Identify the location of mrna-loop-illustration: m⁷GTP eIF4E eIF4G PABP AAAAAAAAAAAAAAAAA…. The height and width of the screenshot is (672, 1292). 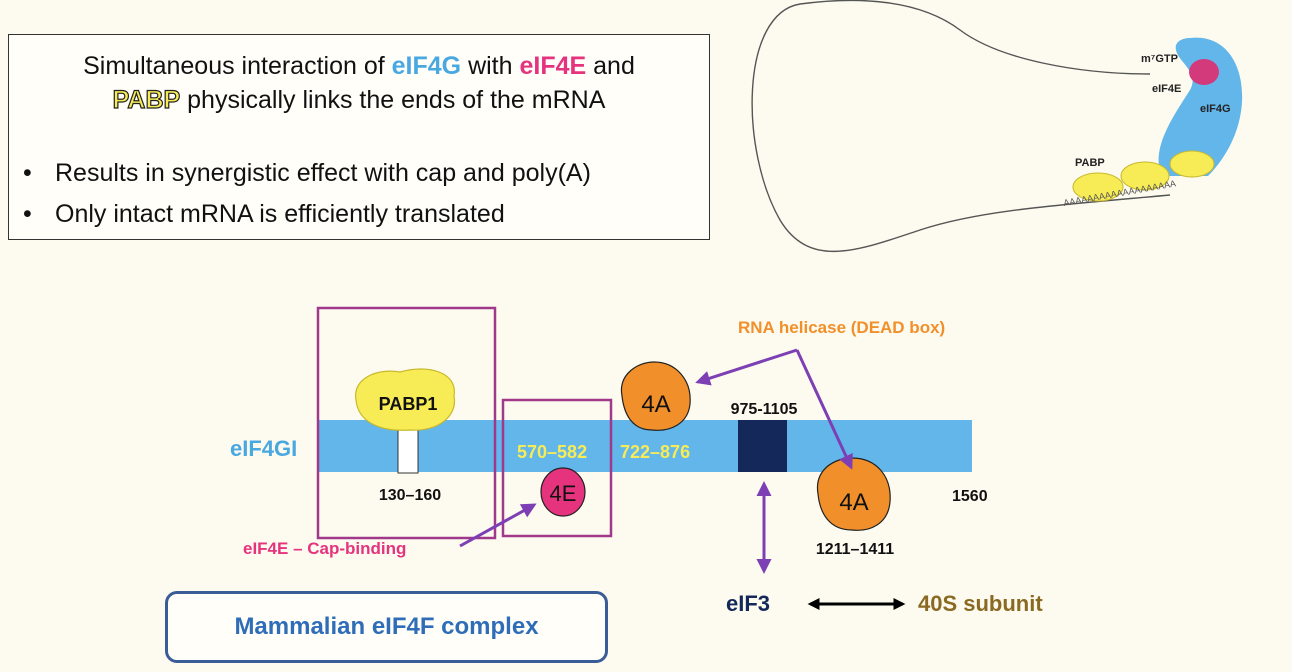
(997, 126).